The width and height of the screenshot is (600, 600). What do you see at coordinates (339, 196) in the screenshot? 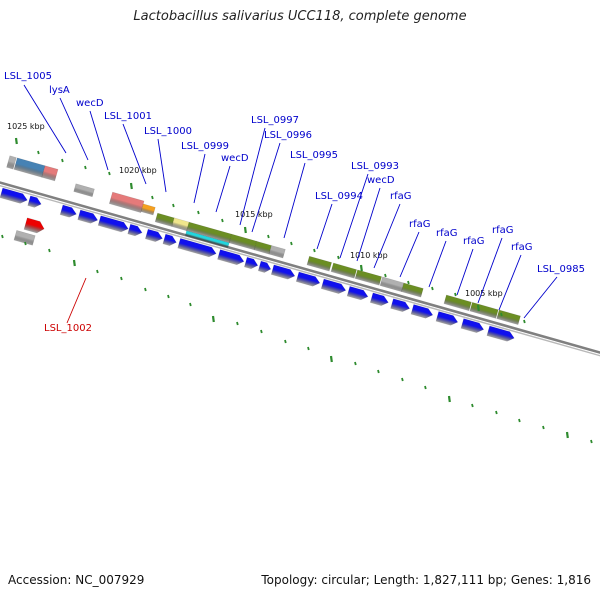
I see `gene-label: LSL_0994` at bounding box center [339, 196].